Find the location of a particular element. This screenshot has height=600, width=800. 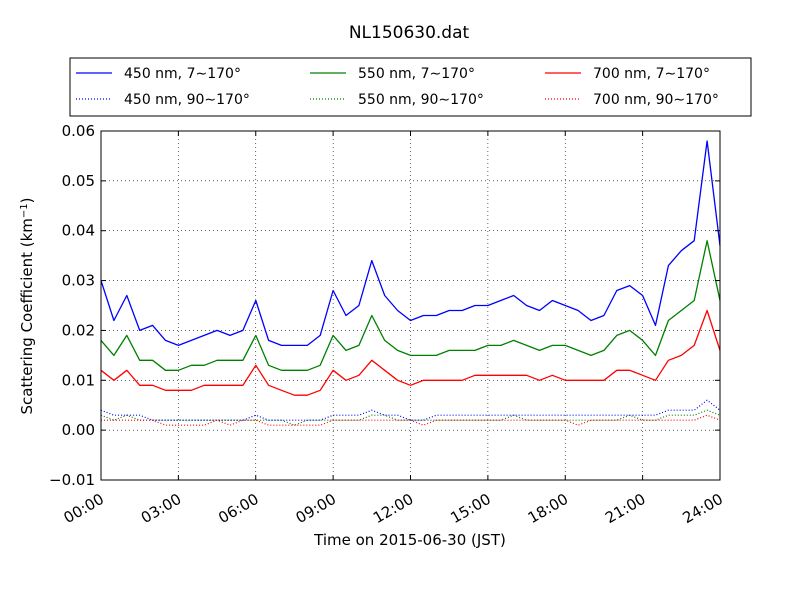

legend-label: 450 nm, 90∼170° is located at coordinates (187, 100).